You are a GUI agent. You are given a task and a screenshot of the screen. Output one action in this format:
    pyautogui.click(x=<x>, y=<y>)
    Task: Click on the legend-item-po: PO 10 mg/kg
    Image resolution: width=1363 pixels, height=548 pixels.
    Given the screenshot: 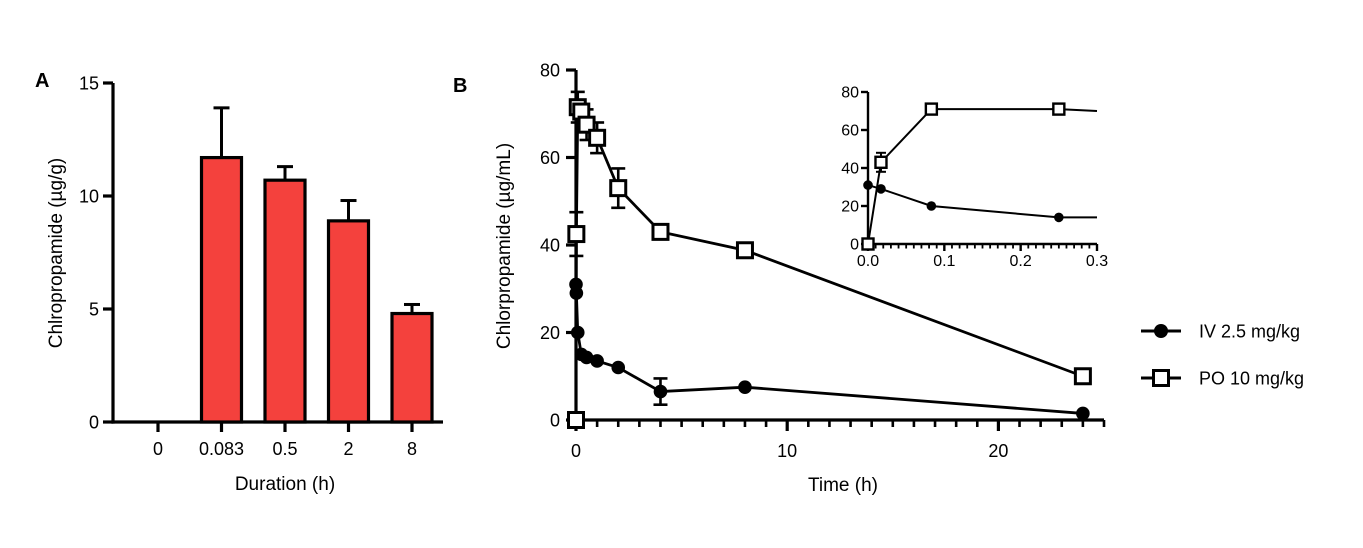 What is the action you would take?
    pyautogui.click(x=1222, y=379)
    